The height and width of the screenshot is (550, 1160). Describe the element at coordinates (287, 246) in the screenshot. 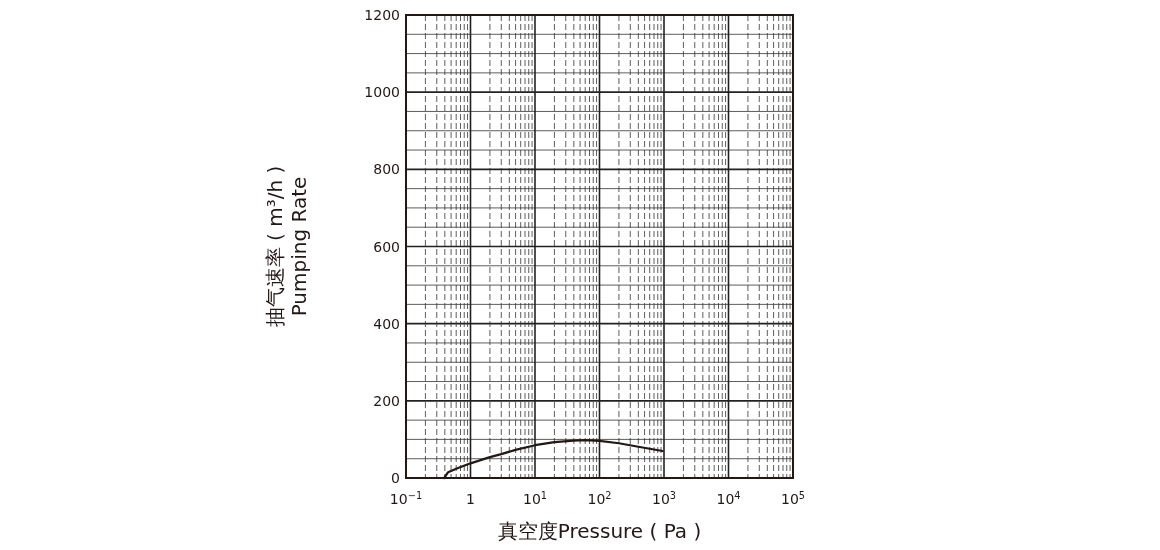

I see `y-axis-title: 抽气速率 ( m³/h ) Pumping Rate` at that location.